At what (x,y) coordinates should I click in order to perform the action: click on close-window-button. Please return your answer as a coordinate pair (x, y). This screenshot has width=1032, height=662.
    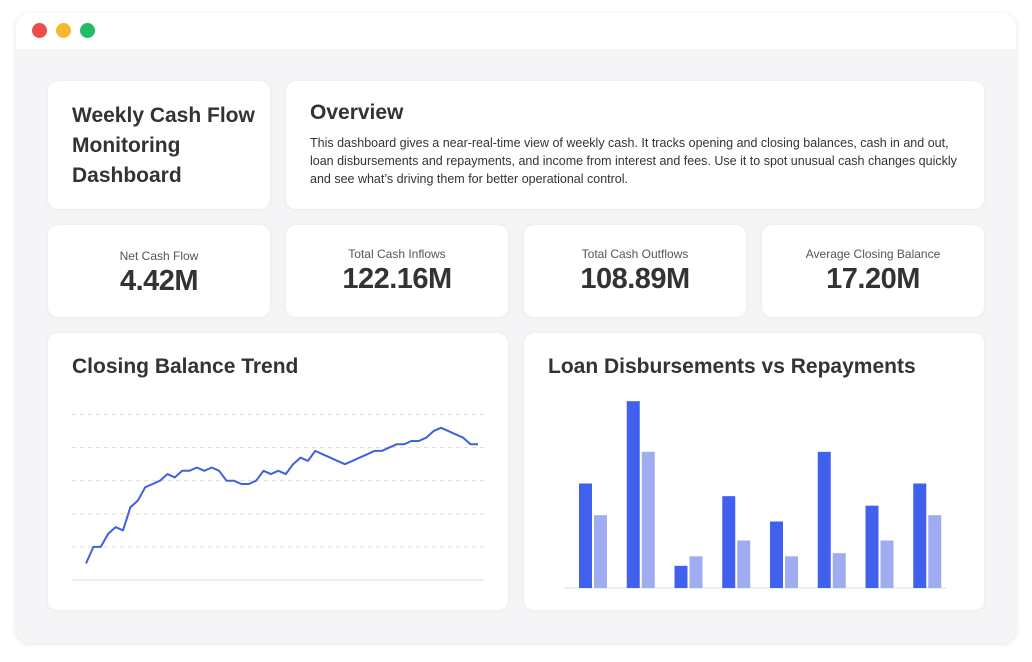
    Looking at the image, I should click on (39, 30).